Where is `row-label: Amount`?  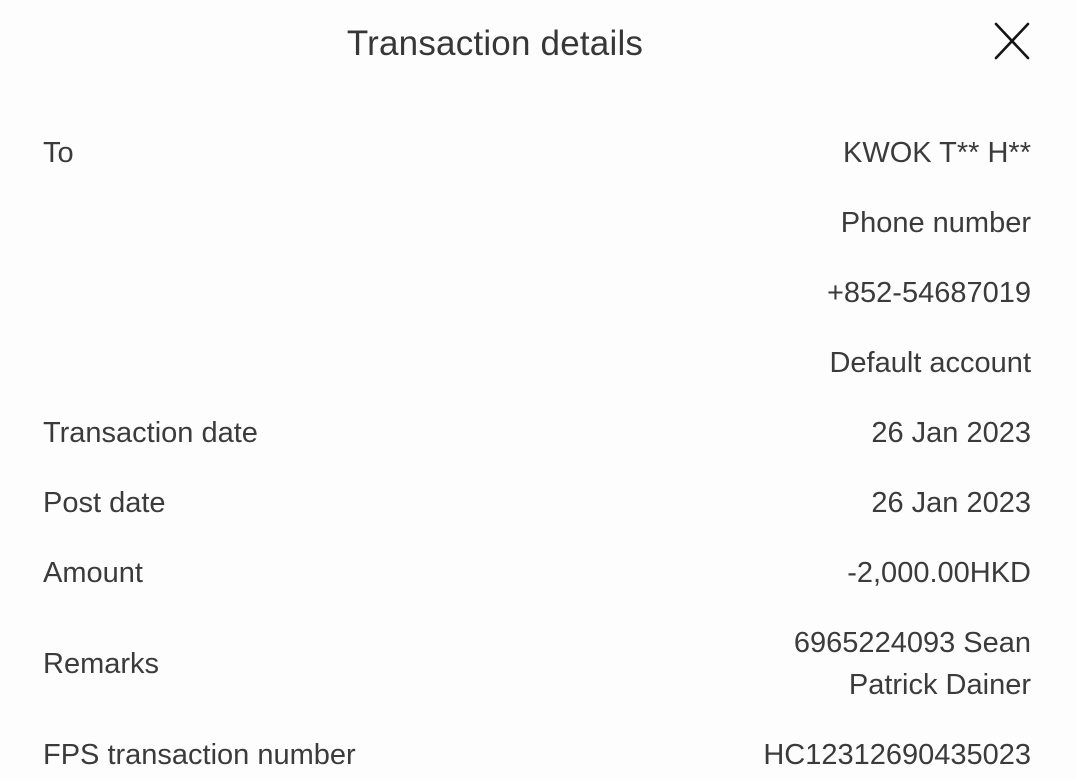
row-label: Amount is located at coordinates (93, 572).